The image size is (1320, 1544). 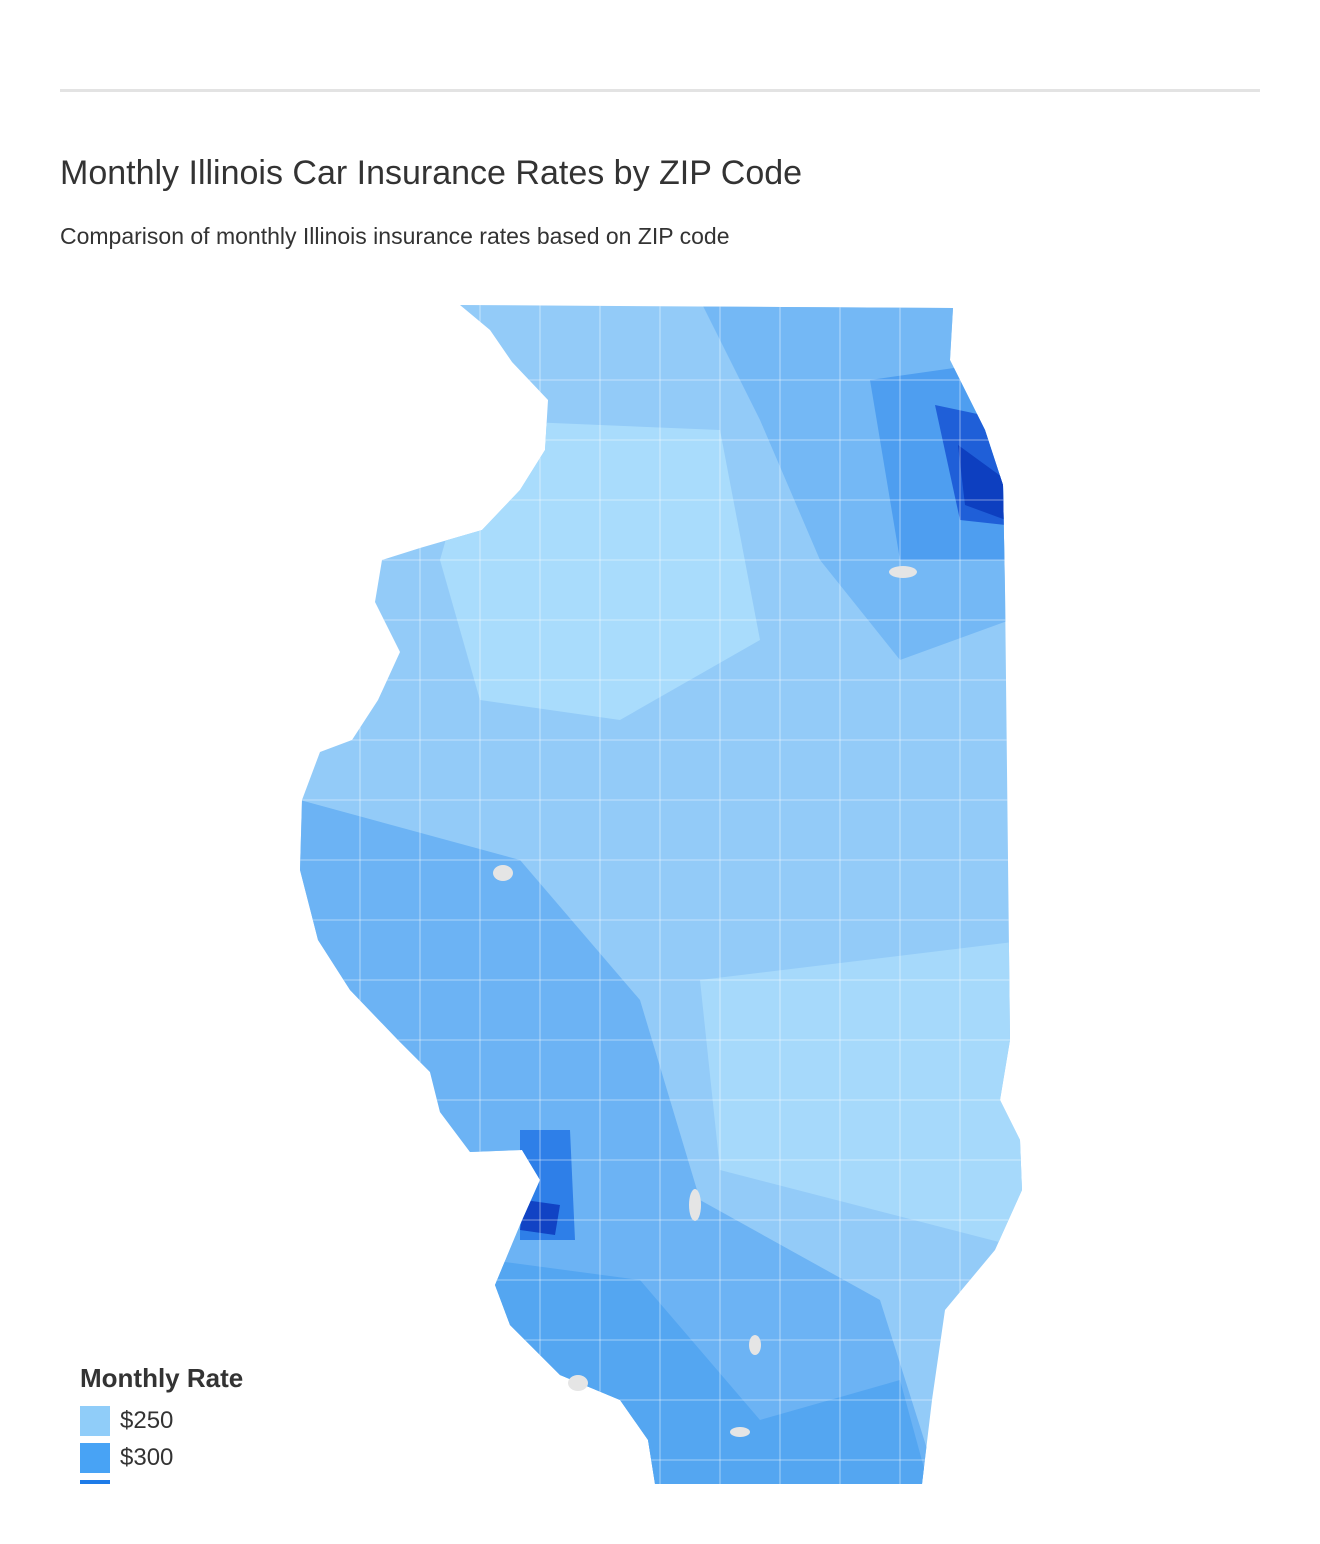 I want to click on legend-item: $250, so click(x=230, y=1420).